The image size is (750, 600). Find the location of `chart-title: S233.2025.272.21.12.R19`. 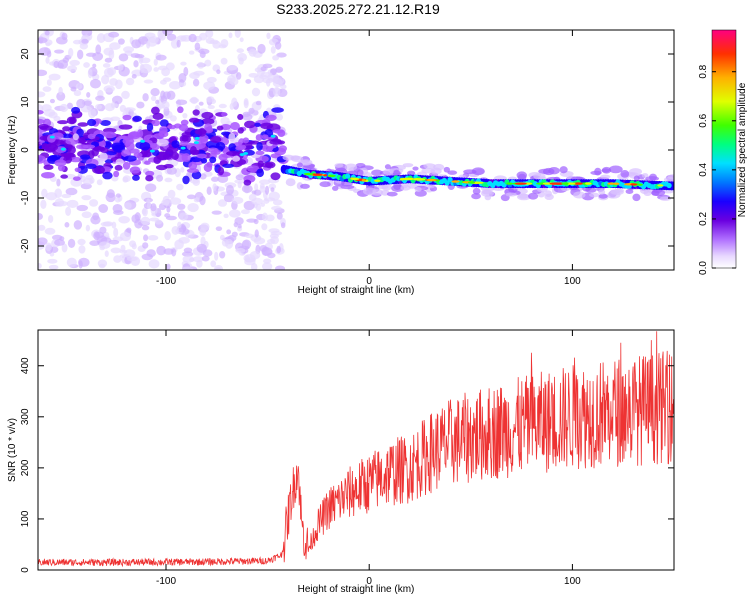

chart-title: S233.2025.272.21.12.R19 is located at coordinates (358, 9).